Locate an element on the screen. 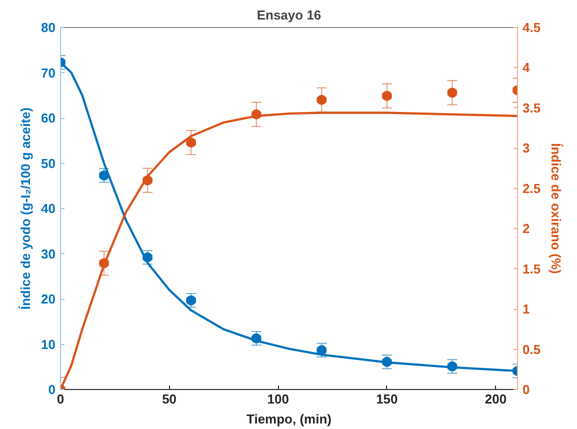 This screenshot has width=577, height=429. y2-tick-label: 2.5 is located at coordinates (531, 188).